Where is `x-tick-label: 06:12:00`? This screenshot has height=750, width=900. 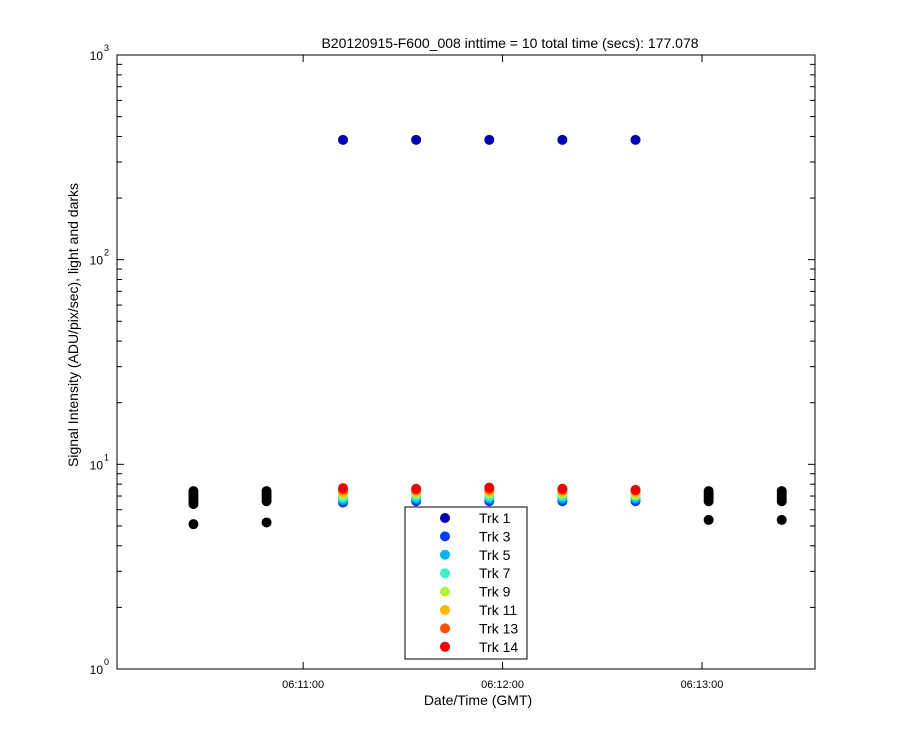
x-tick-label: 06:12:00 is located at coordinates (502, 685).